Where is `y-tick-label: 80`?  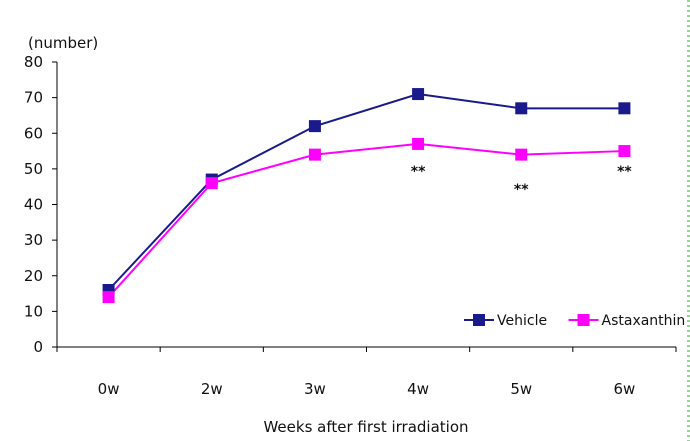
y-tick-label: 80 is located at coordinates (33, 62).